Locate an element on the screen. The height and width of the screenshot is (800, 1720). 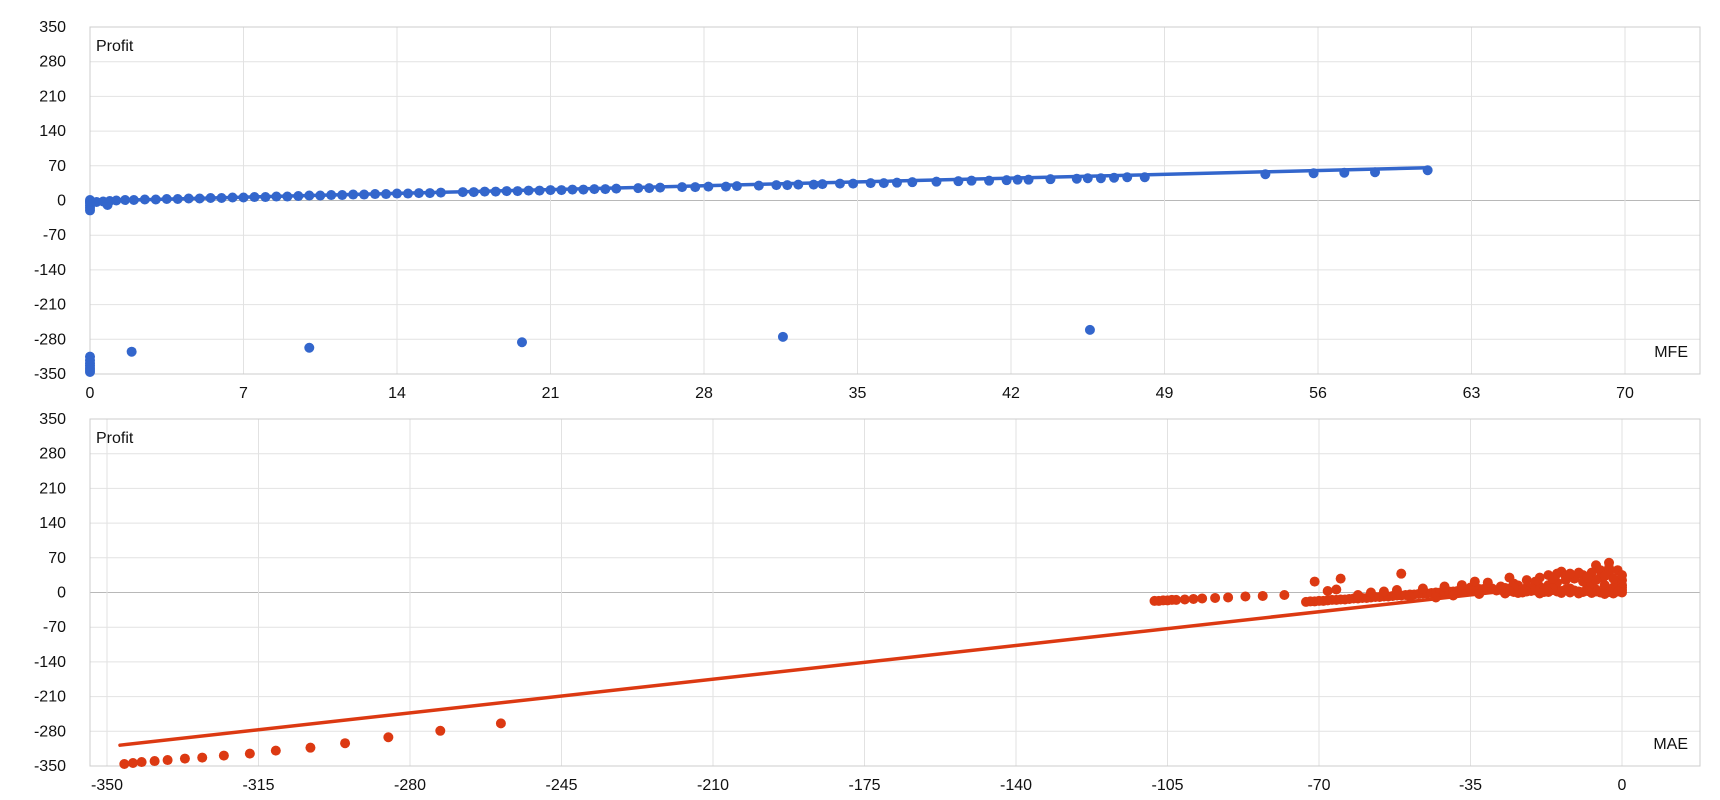
x-tick-label: -315 is located at coordinates (258, 785).